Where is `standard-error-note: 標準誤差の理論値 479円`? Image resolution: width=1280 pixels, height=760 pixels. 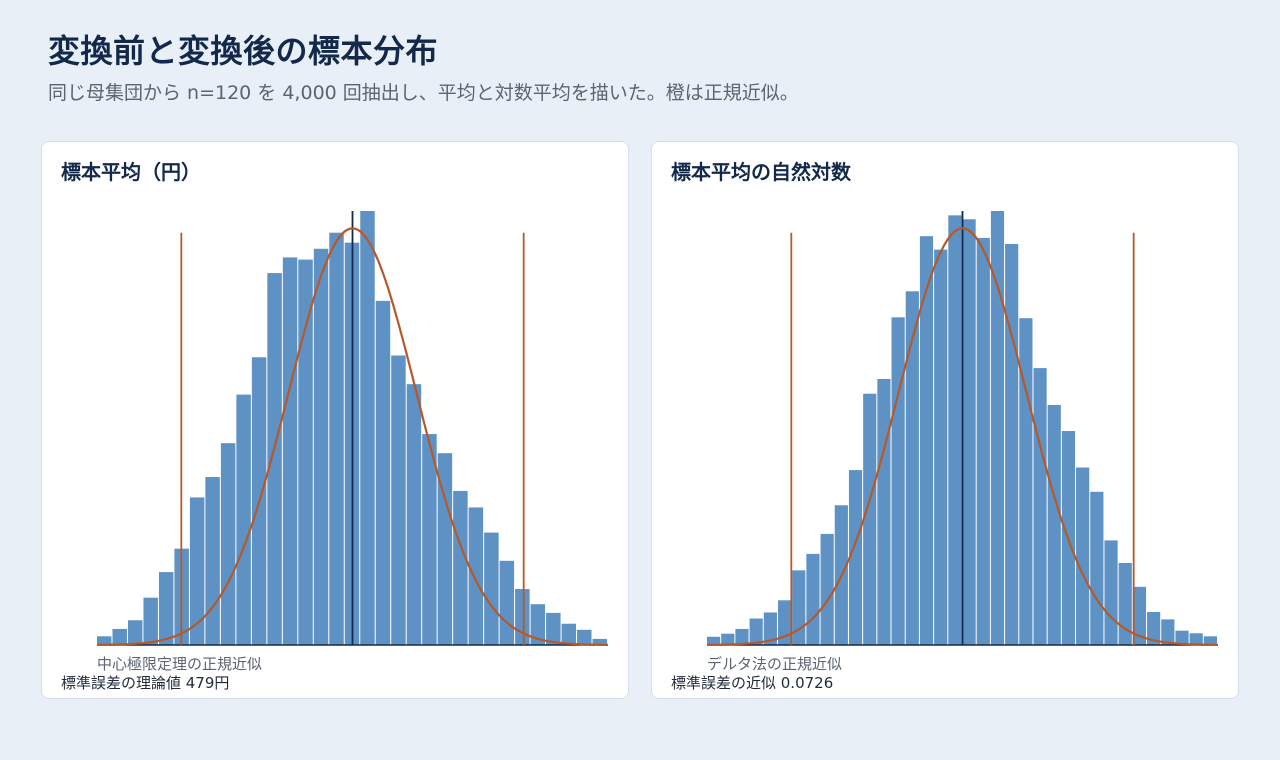
standard-error-note: 標準誤差の理論値 479円 is located at coordinates (145, 683).